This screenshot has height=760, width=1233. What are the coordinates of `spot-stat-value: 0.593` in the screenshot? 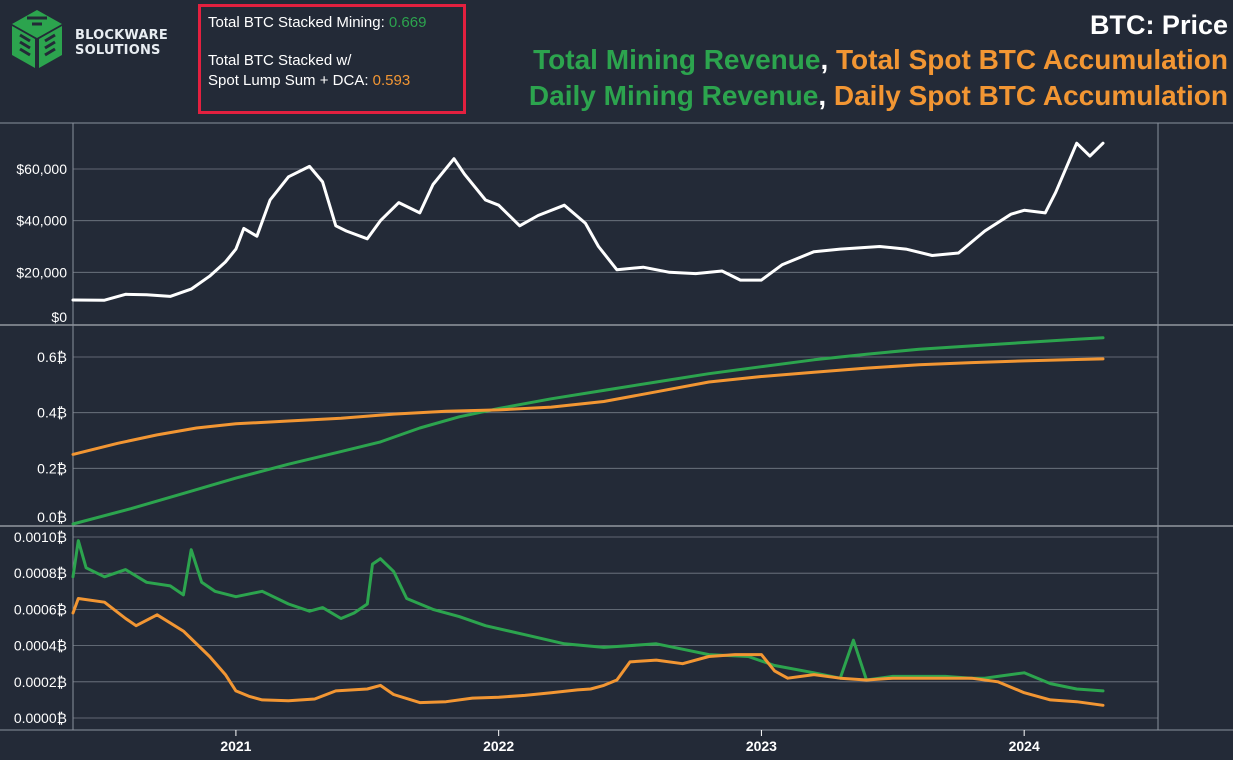 It's located at (391, 80).